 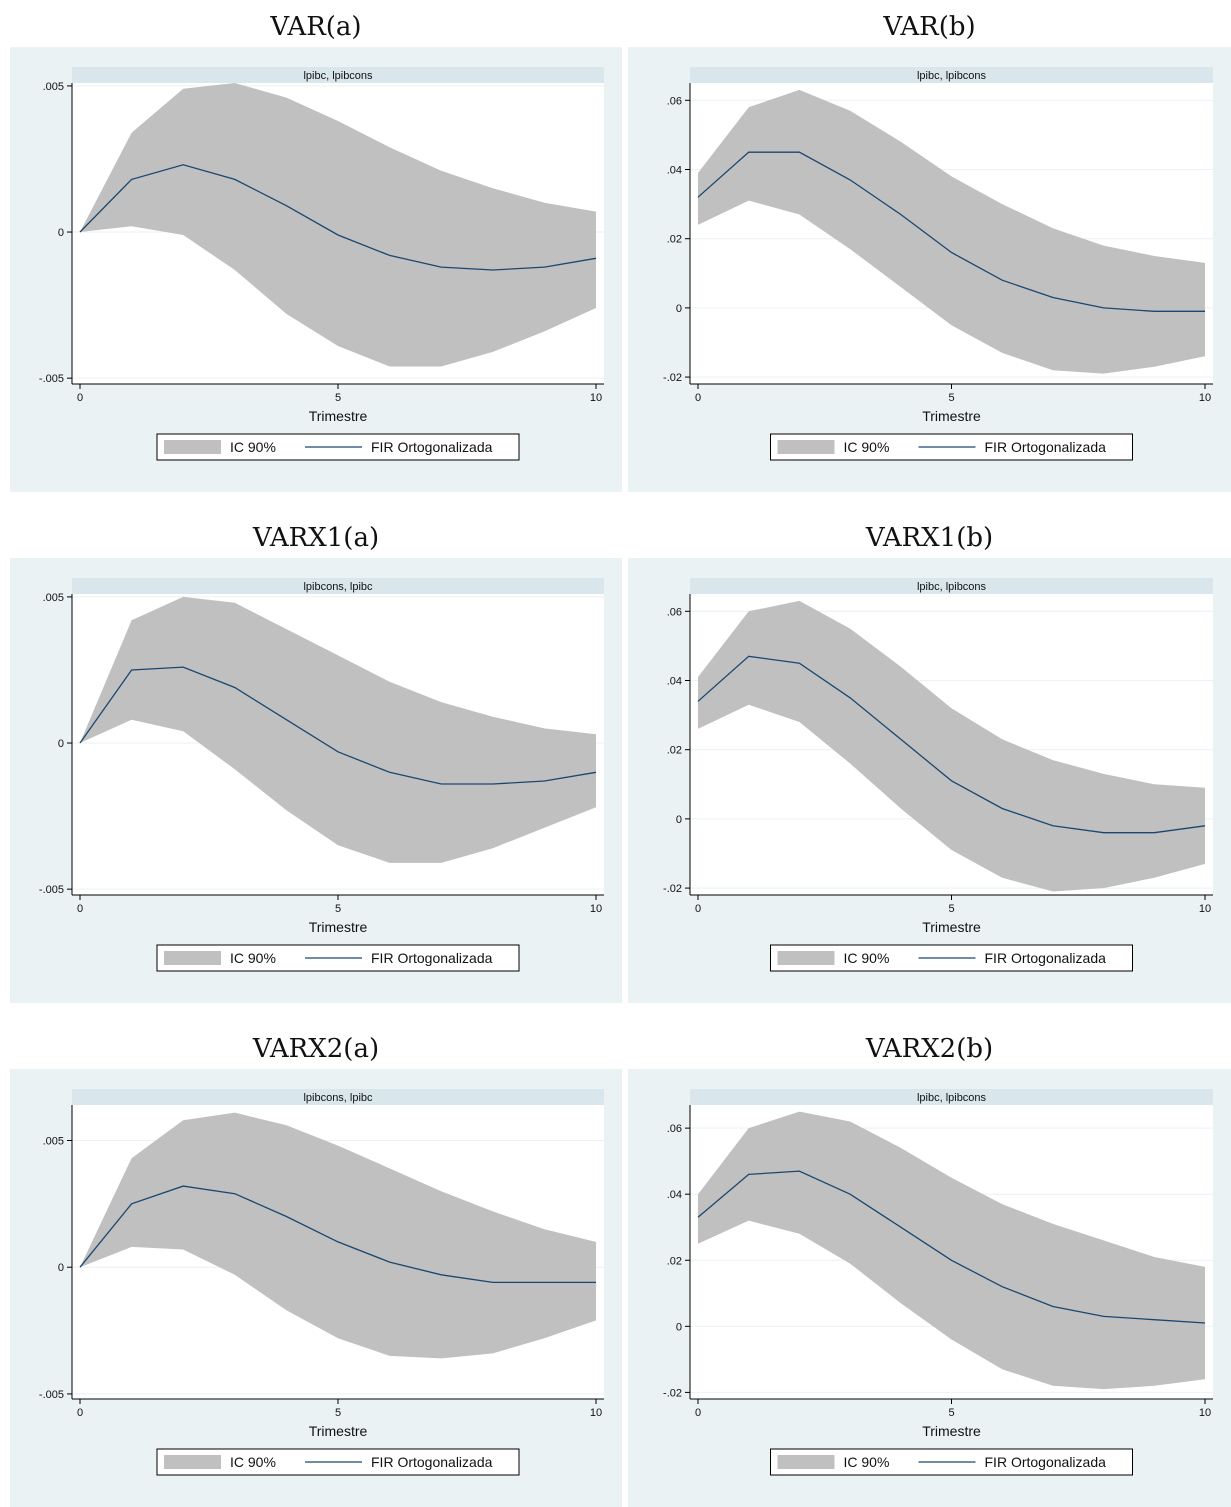 I want to click on panel-title: VARX2(a), so click(x=316, y=1049).